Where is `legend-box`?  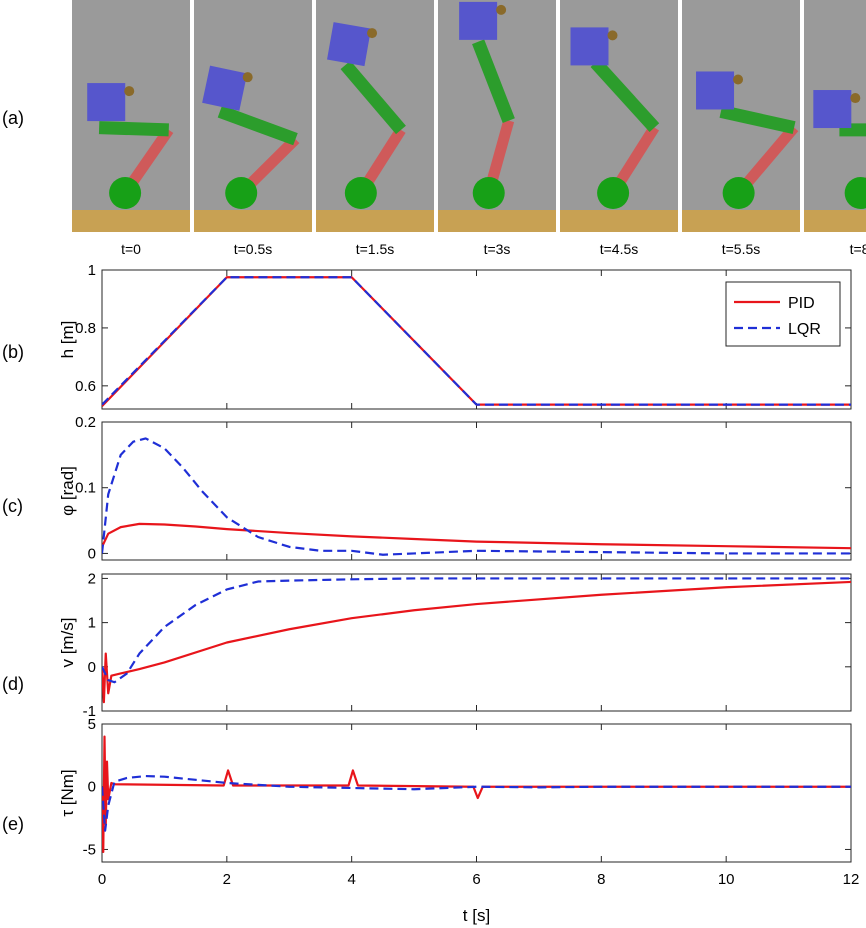 legend-box is located at coordinates (783, 314).